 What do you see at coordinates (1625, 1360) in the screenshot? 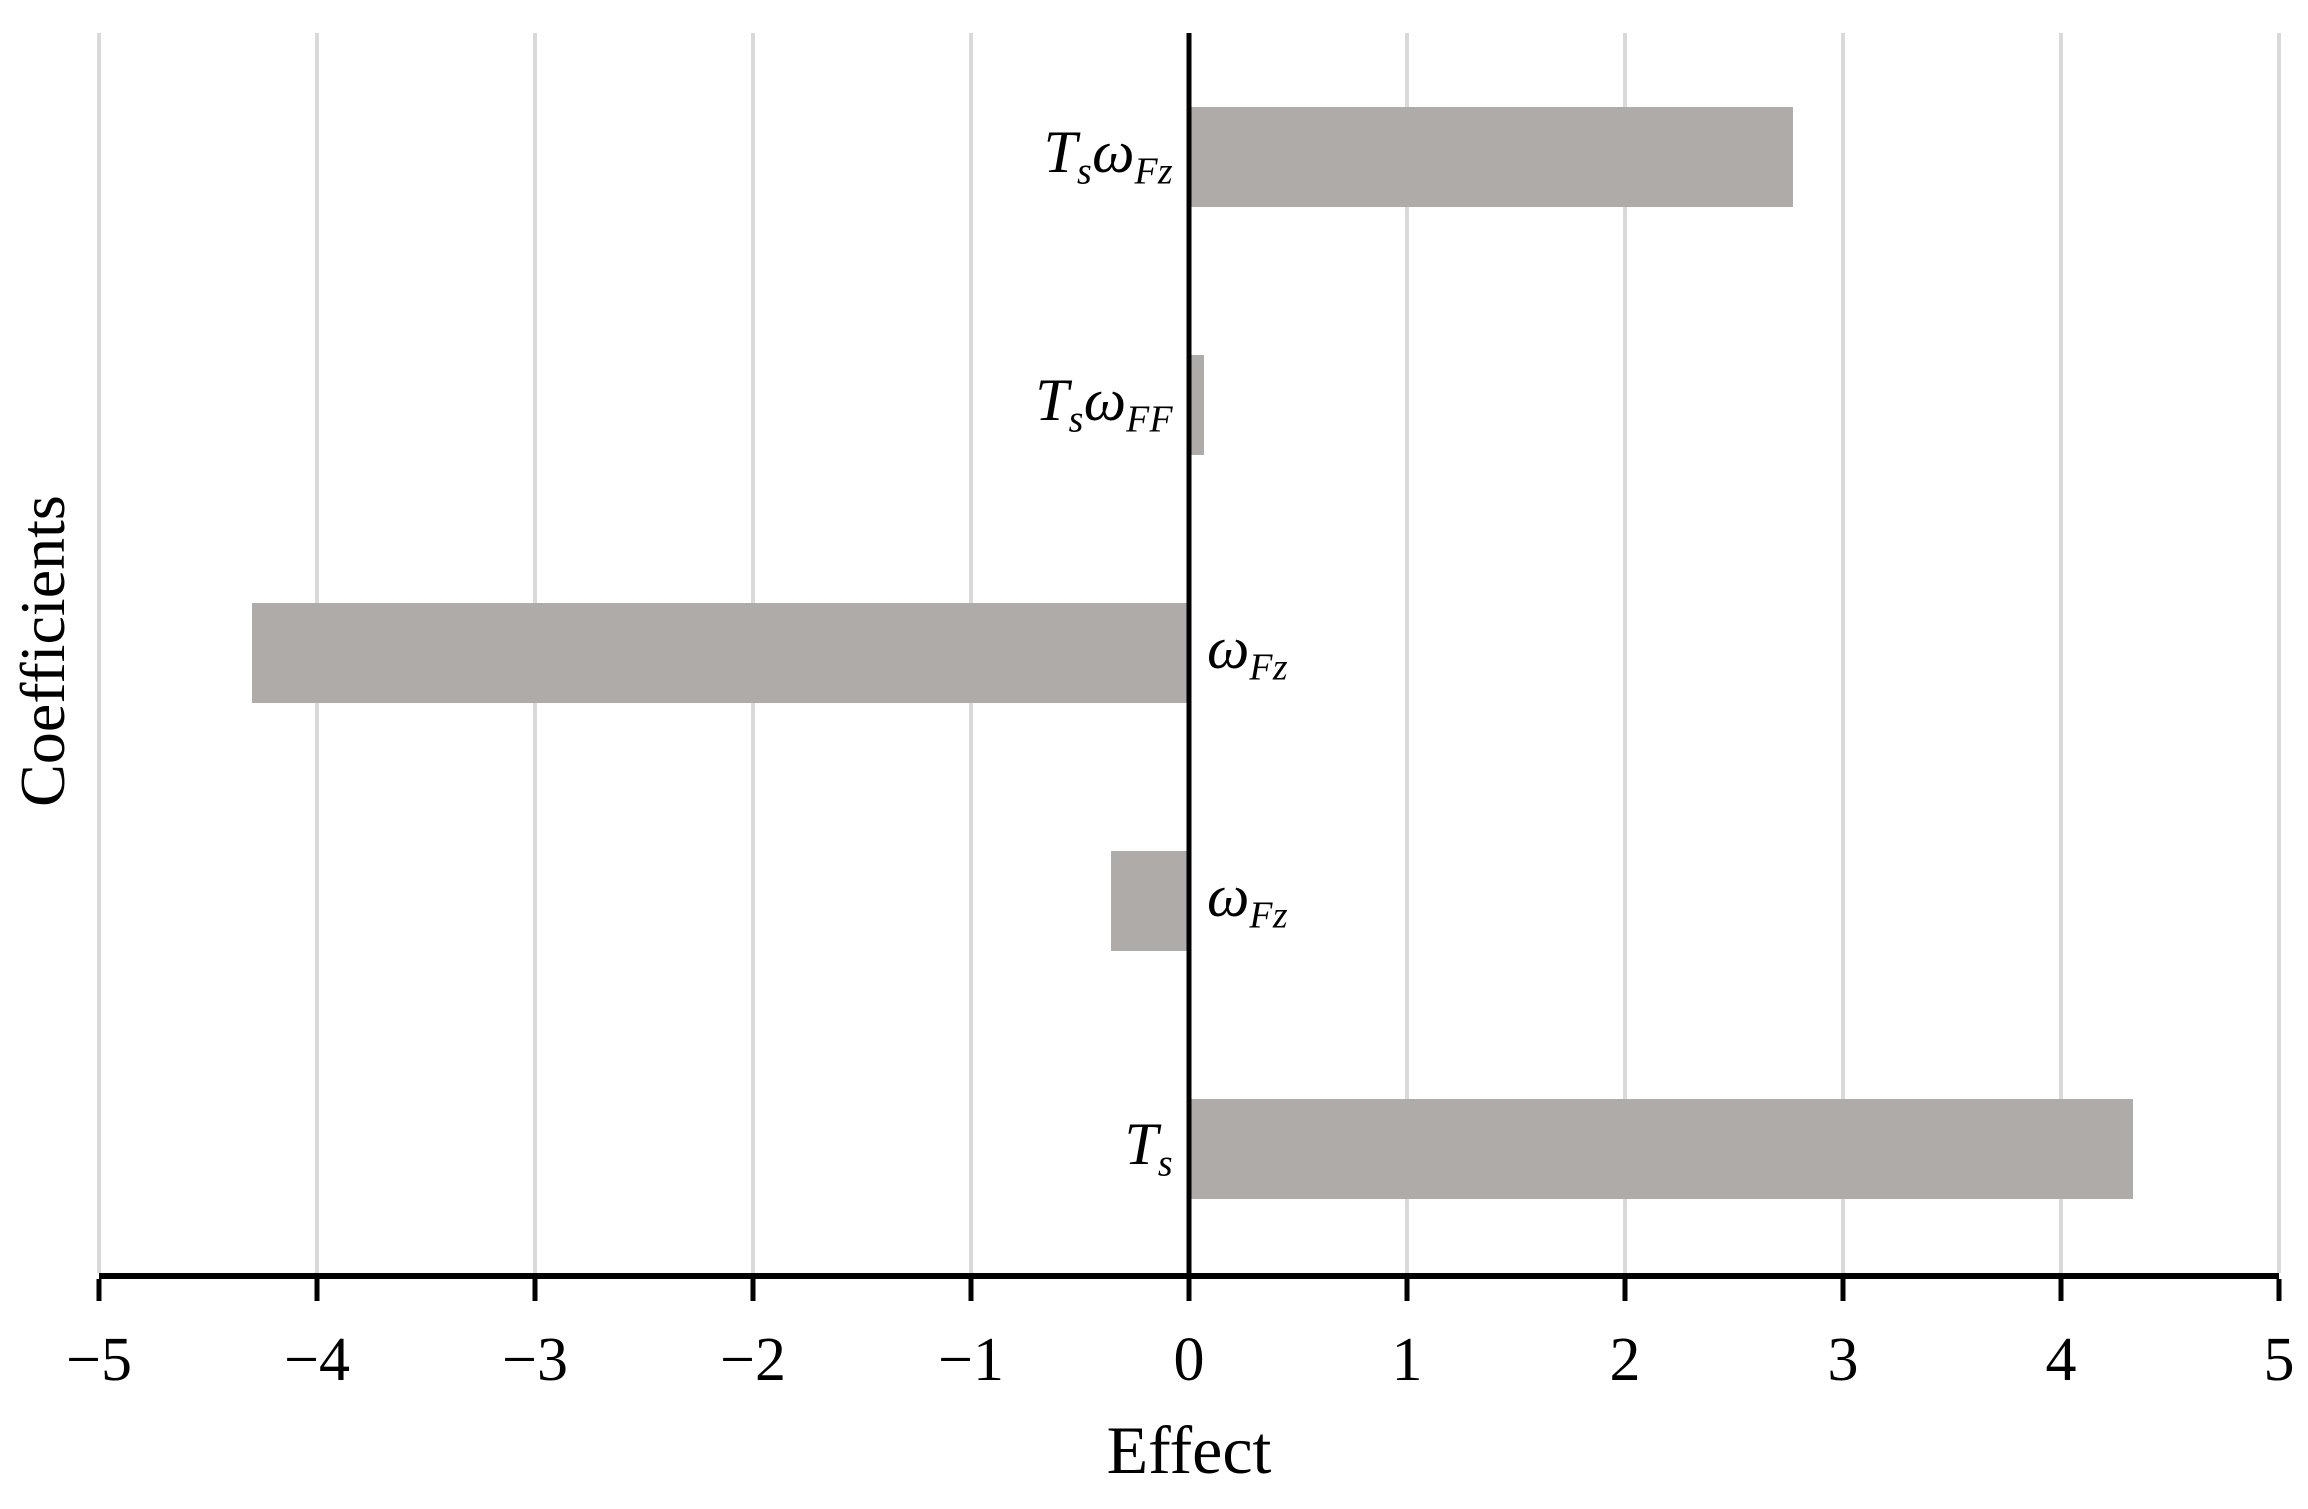
I see `x-axis-tick-label: 2` at bounding box center [1625, 1360].